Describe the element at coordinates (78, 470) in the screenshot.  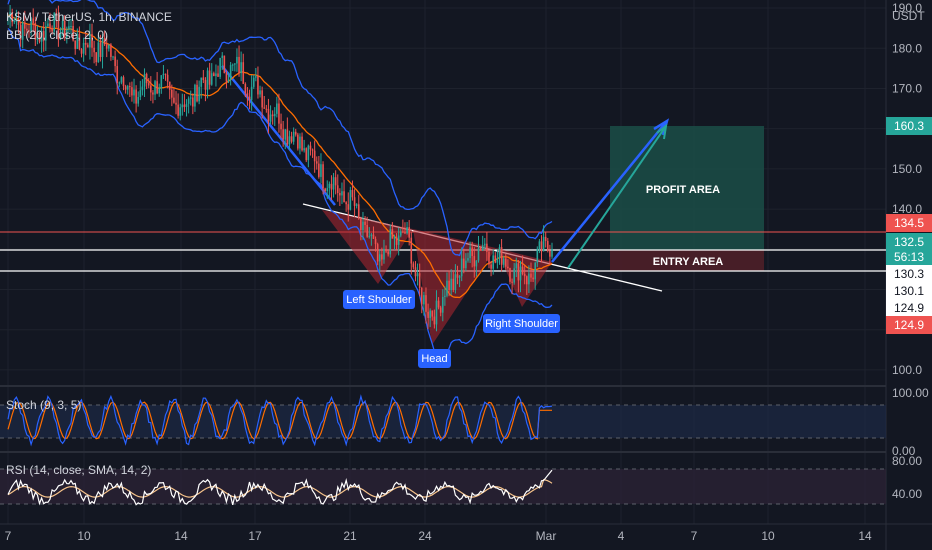
I see `rsi-label: RSI (14, close, SMA, 14, 2)` at that location.